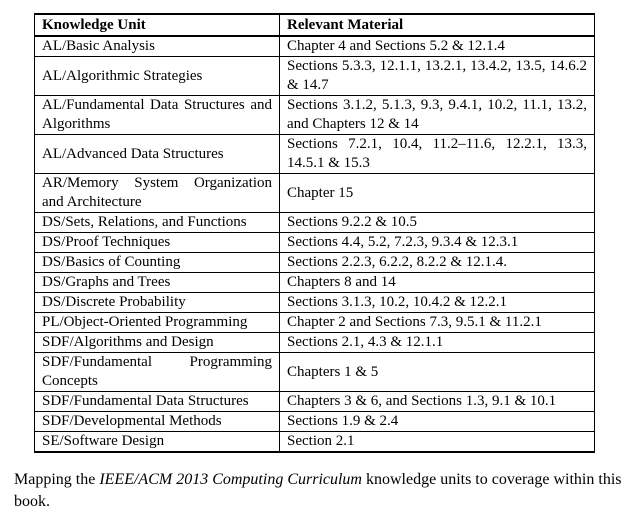  I want to click on table-header-row: Knowledge Unit Relevant Material, so click(314, 25).